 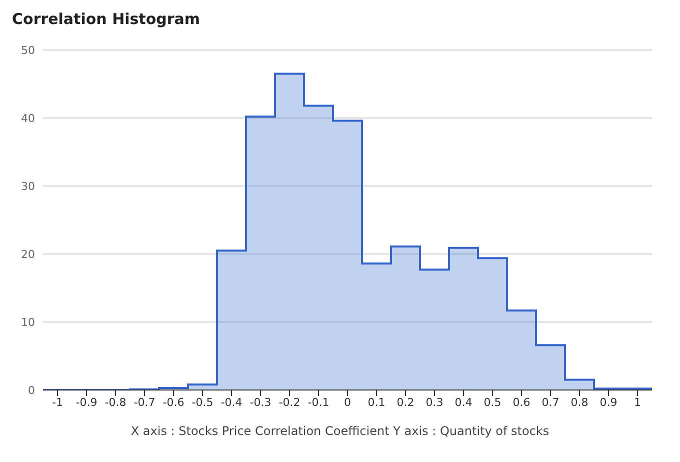 What do you see at coordinates (28, 322) in the screenshot?
I see `y-tick-label: 10` at bounding box center [28, 322].